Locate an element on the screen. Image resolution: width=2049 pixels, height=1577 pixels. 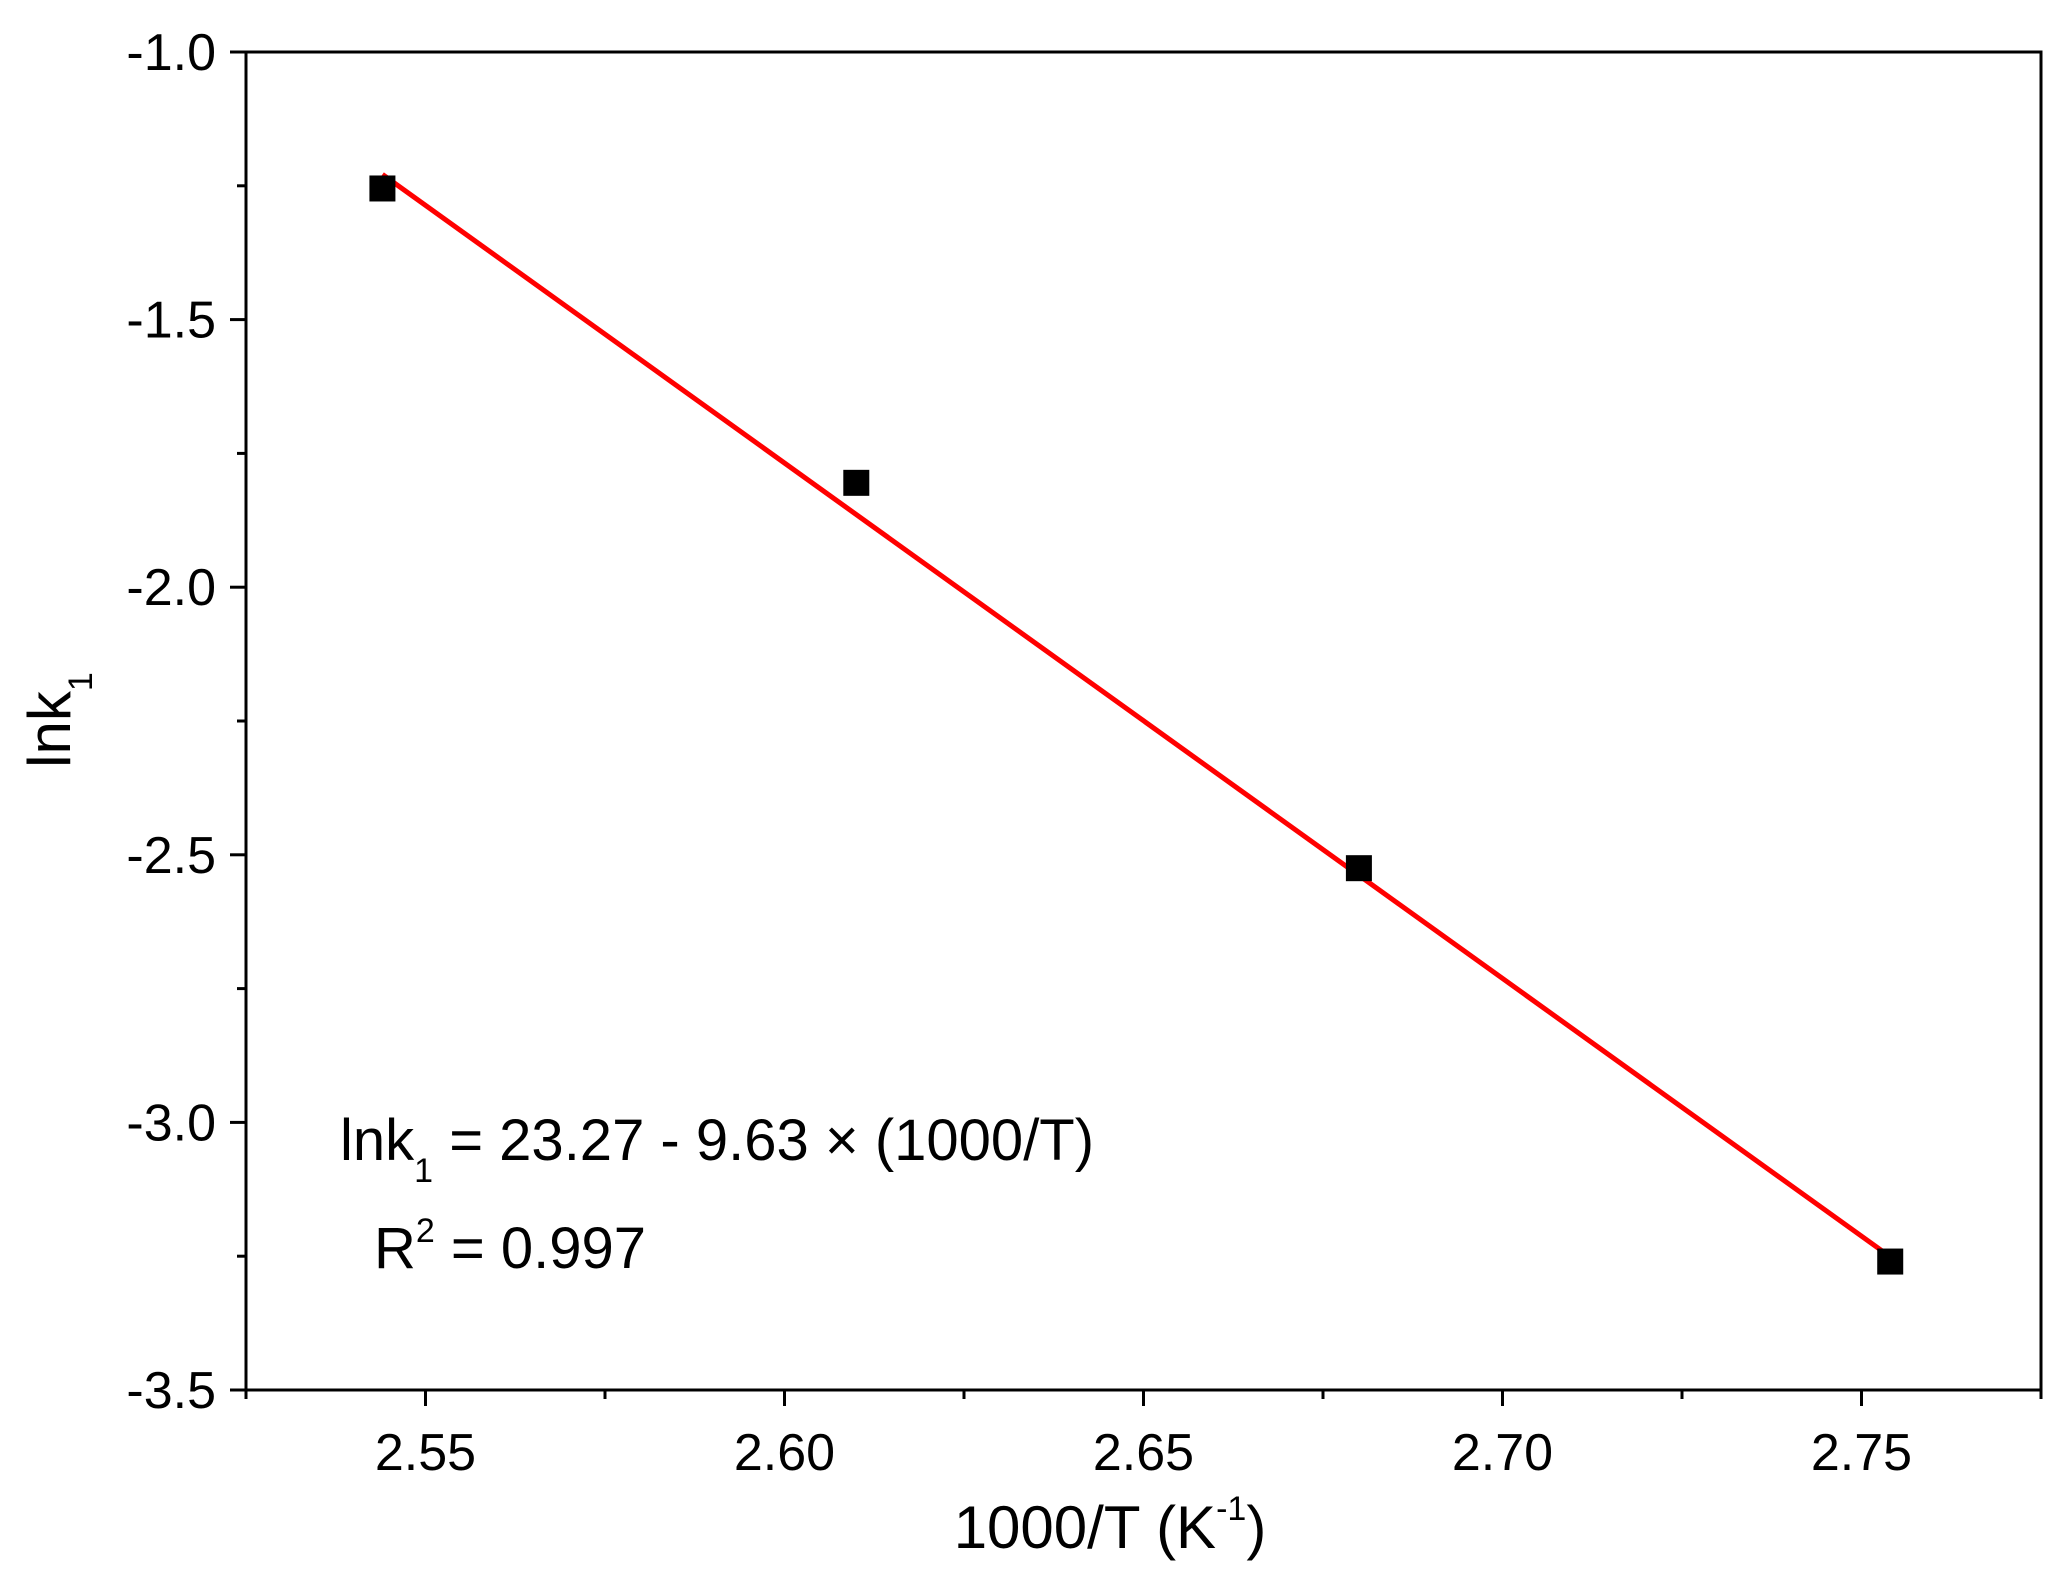
r2-label: R is located at coordinates (395, 1248).